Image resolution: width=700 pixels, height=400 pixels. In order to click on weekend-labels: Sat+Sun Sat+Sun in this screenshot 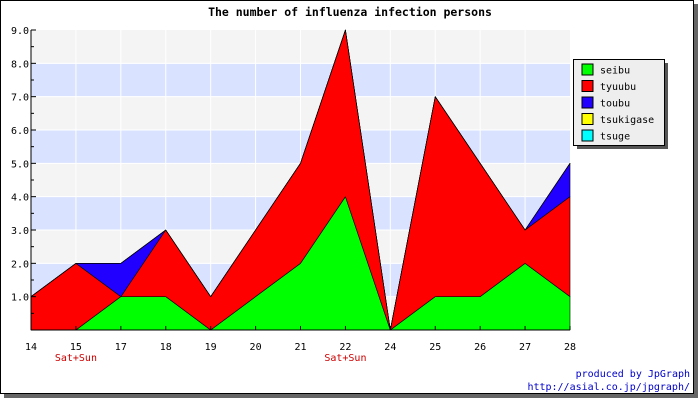, I will do `click(211, 358)`.